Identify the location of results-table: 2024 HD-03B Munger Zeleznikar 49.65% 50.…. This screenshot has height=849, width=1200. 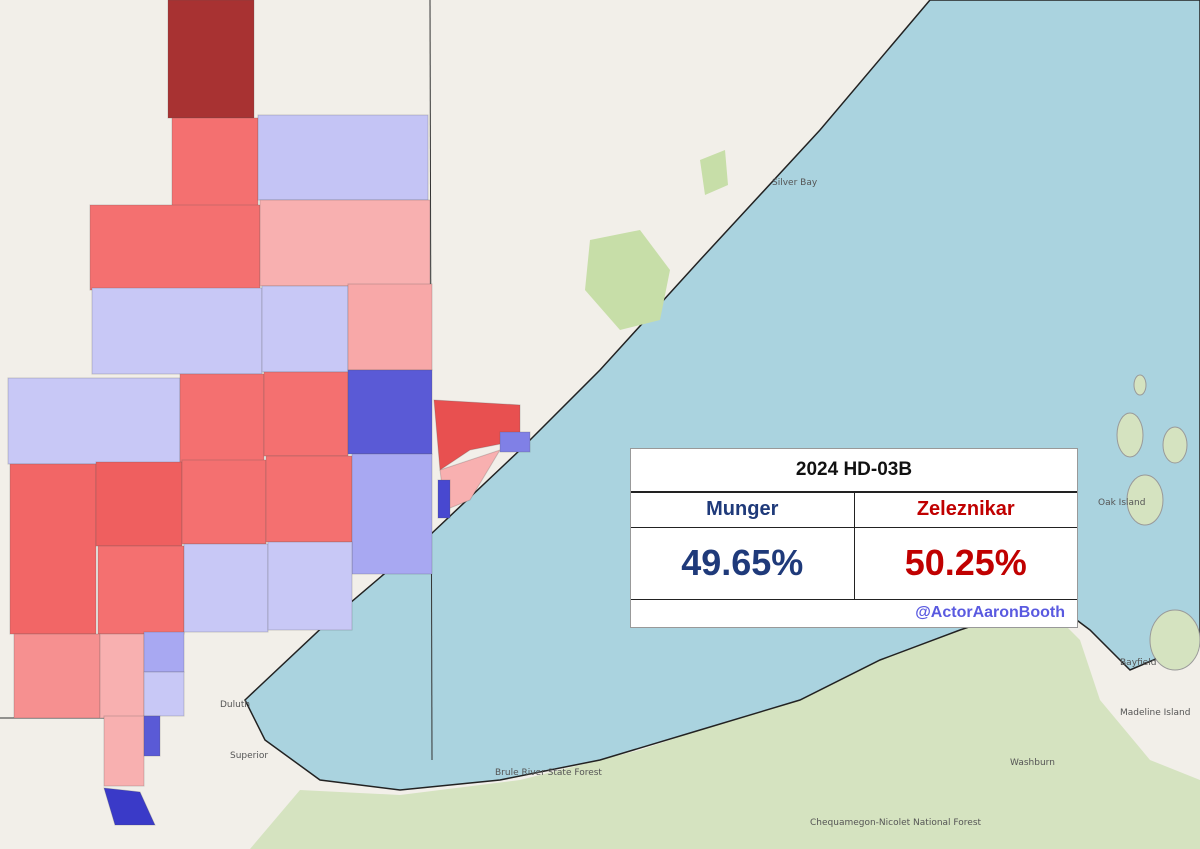
(854, 538).